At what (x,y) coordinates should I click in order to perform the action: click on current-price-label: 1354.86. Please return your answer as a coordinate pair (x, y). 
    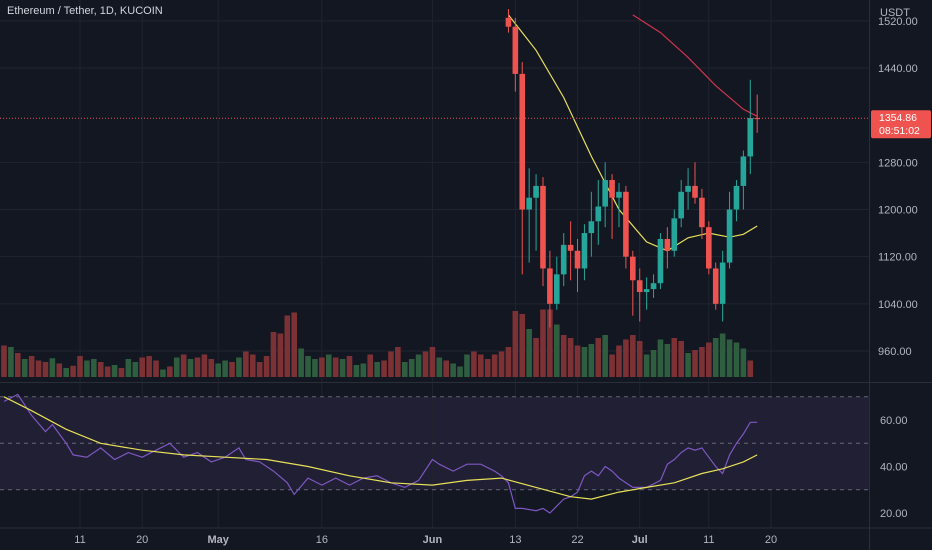
    Looking at the image, I should click on (898, 118).